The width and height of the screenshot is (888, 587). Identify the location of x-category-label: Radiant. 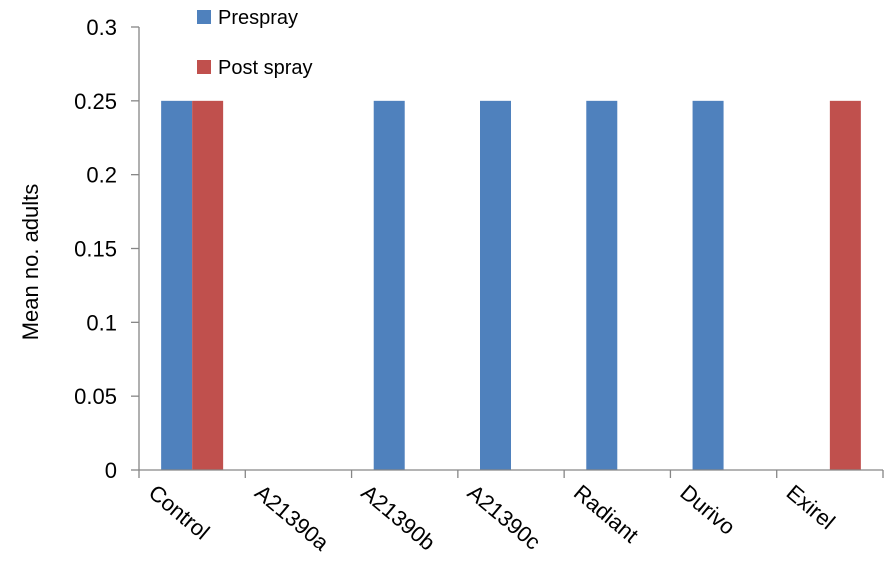
(606, 514).